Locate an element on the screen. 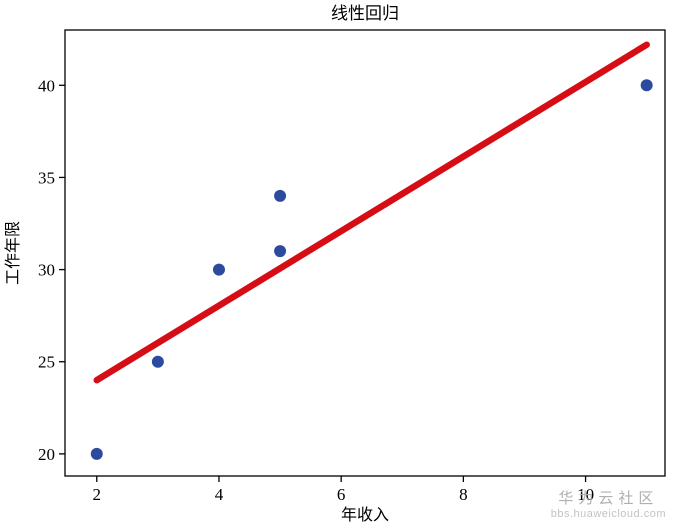 This screenshot has height=530, width=680. x-tick-label: 6 is located at coordinates (341, 494).